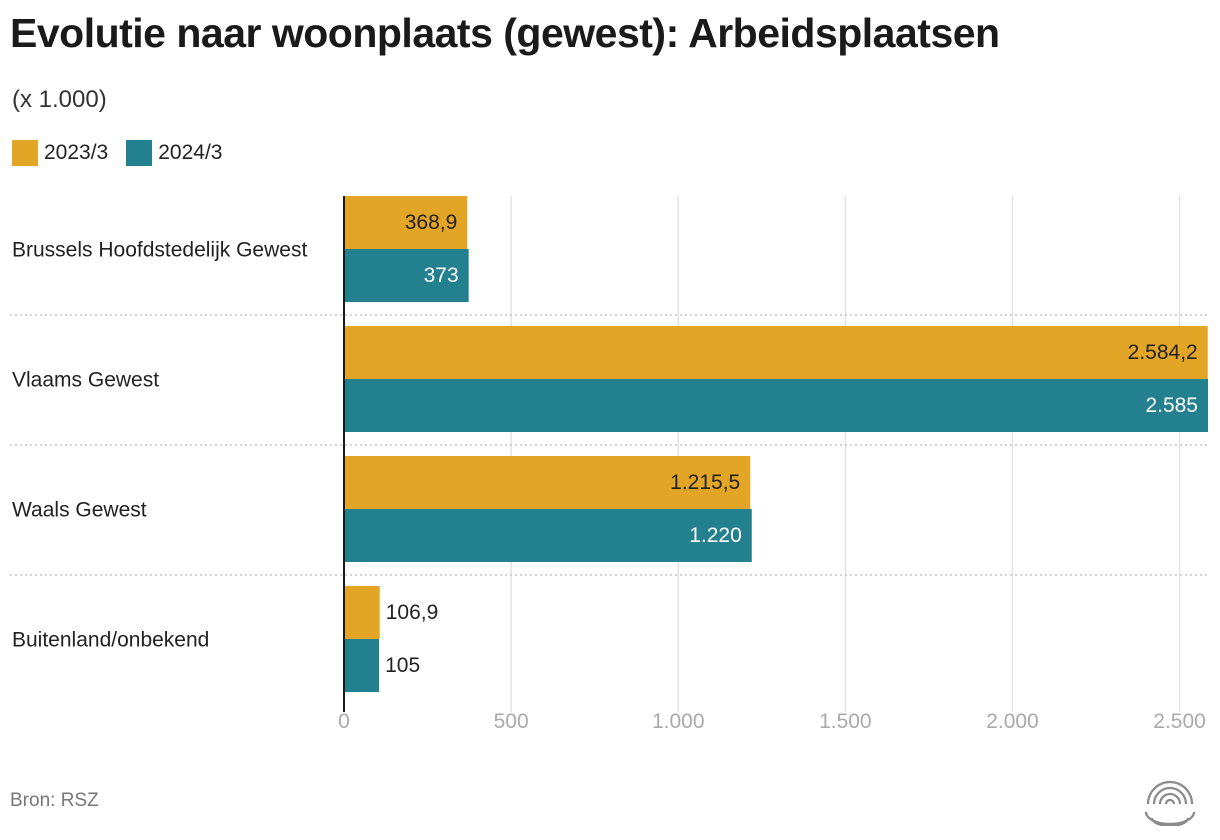 This screenshot has height=840, width=1220. Describe the element at coordinates (441, 275) in the screenshot. I see `data-label: 373` at that location.